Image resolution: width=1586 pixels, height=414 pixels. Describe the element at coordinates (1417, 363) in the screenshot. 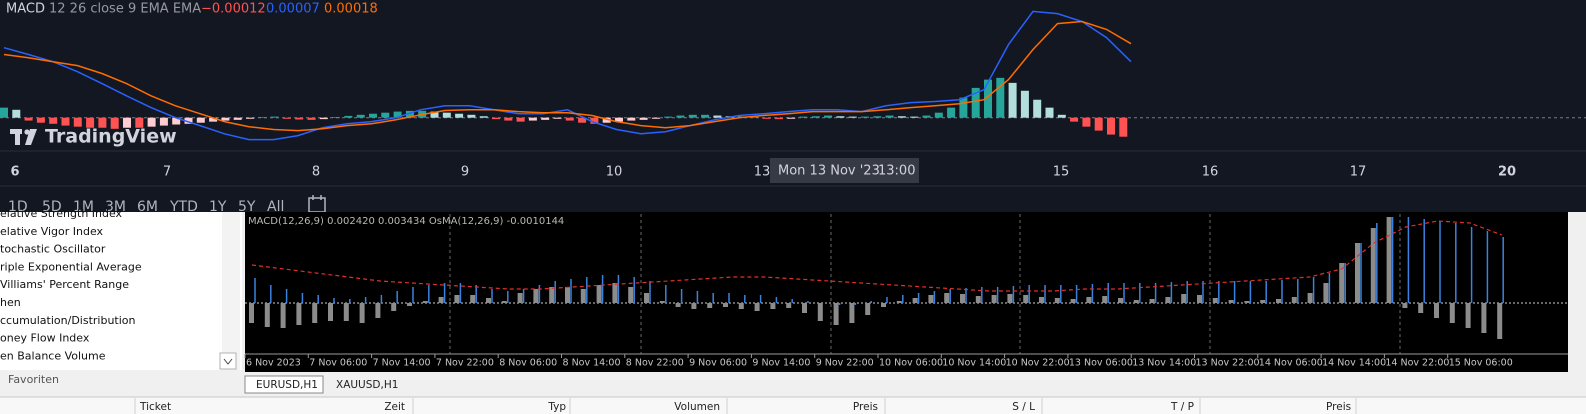

I see `time-label: 14 Nov 22:00` at that location.